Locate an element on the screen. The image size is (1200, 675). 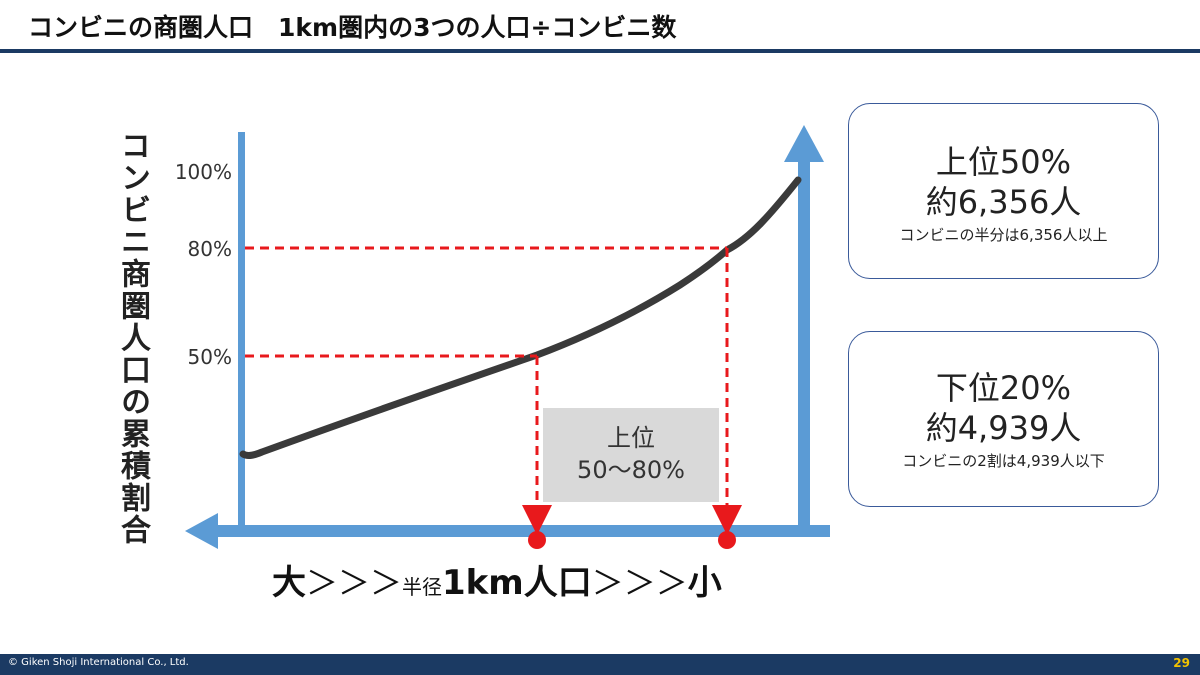
info-box-top50-note: コンビニの半分は6,356人以上 is located at coordinates (1003, 235).